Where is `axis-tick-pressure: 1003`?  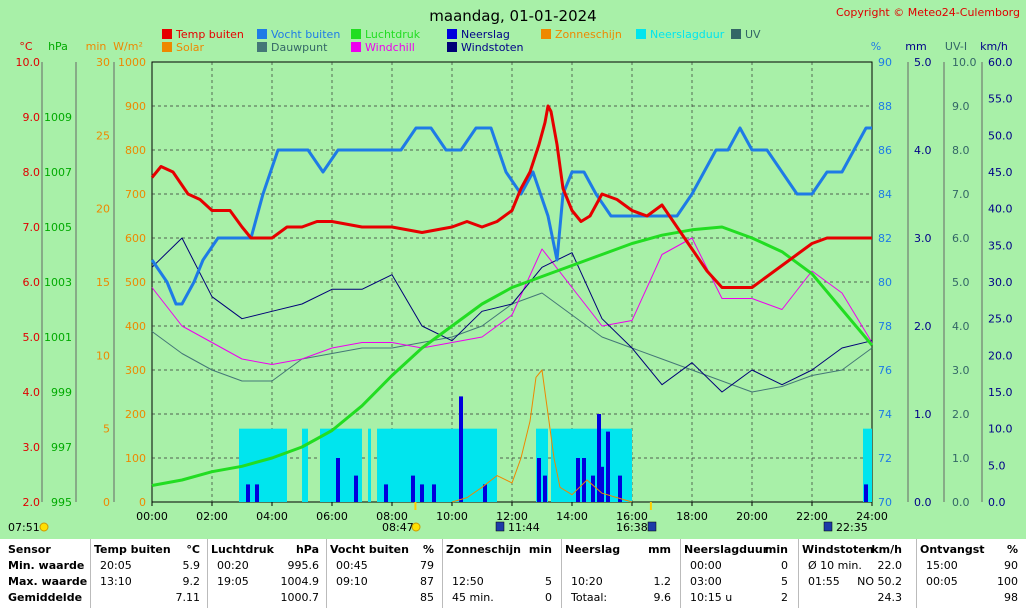
axis-tick-pressure: 1003 is located at coordinates (58, 282).